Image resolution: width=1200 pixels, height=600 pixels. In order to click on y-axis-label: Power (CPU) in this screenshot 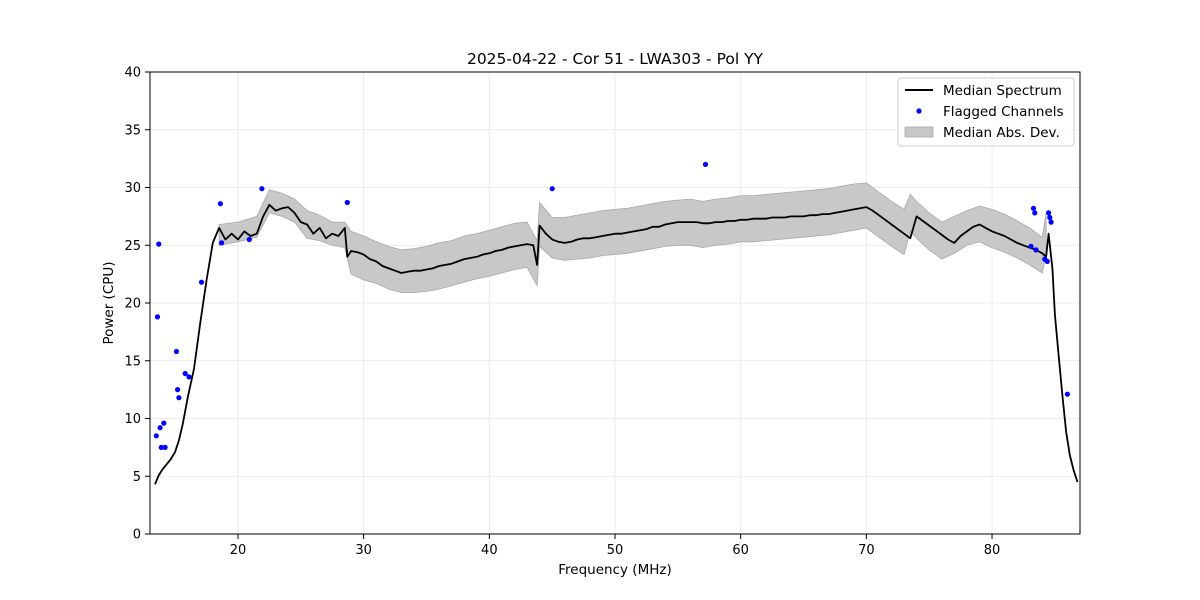, I will do `click(109, 302)`.